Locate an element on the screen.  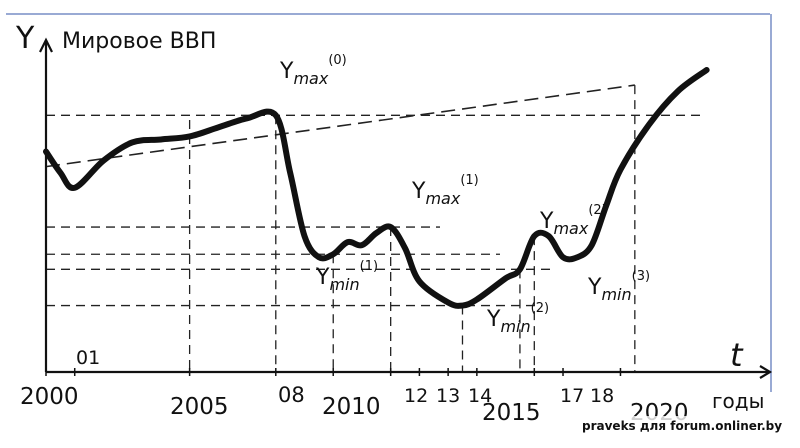
watermark-background is located at coordinates (679, 425).